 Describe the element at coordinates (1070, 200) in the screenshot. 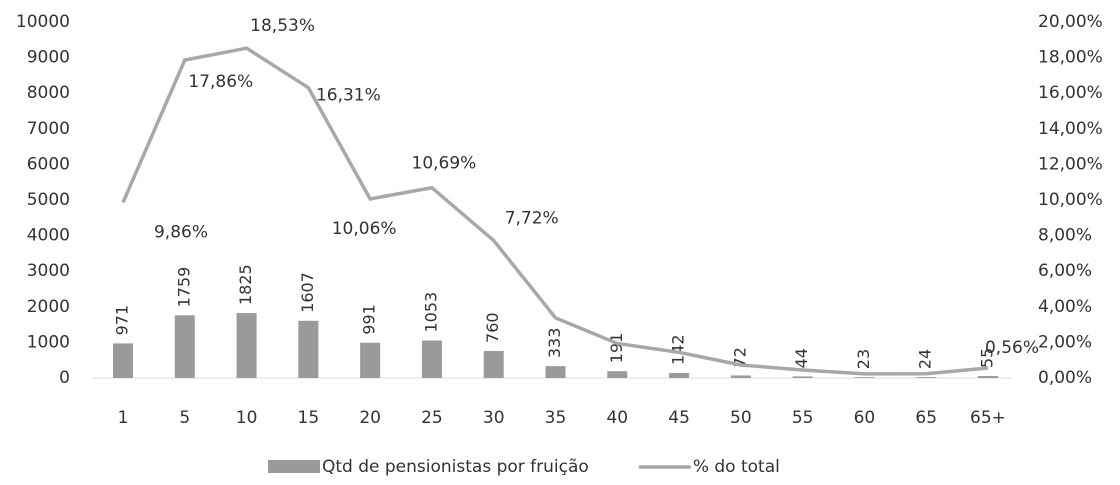

I see `y2-tick-label: 10,00%` at that location.